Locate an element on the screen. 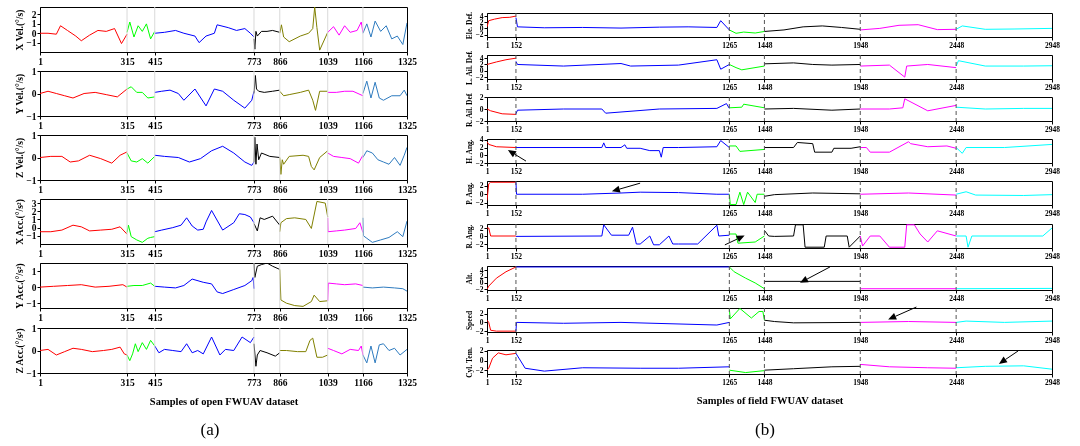  text: (b) is located at coordinates (765, 430).